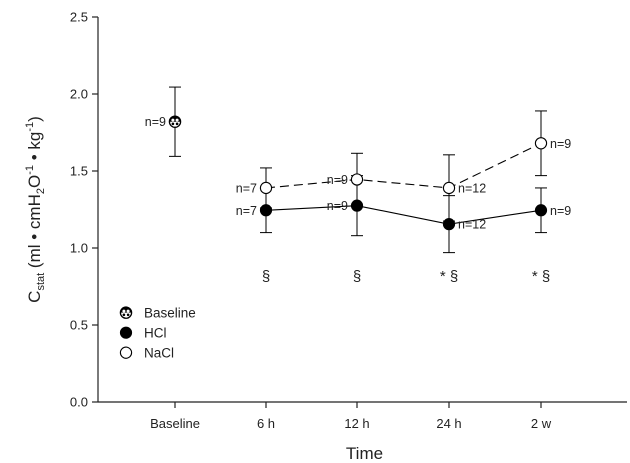 The image size is (630, 463). I want to click on legend: Baseline HCl NaCl, so click(157, 333).